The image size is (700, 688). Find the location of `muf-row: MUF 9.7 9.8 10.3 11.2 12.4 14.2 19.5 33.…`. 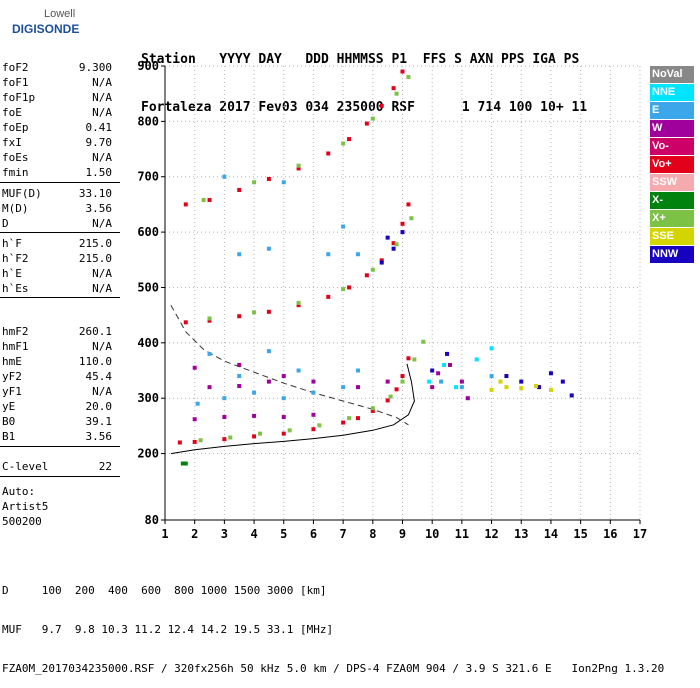

muf-row: MUF 9.7 9.8 10.3 11.2 12.4 14.2 19.5 33.… is located at coordinates (168, 629).